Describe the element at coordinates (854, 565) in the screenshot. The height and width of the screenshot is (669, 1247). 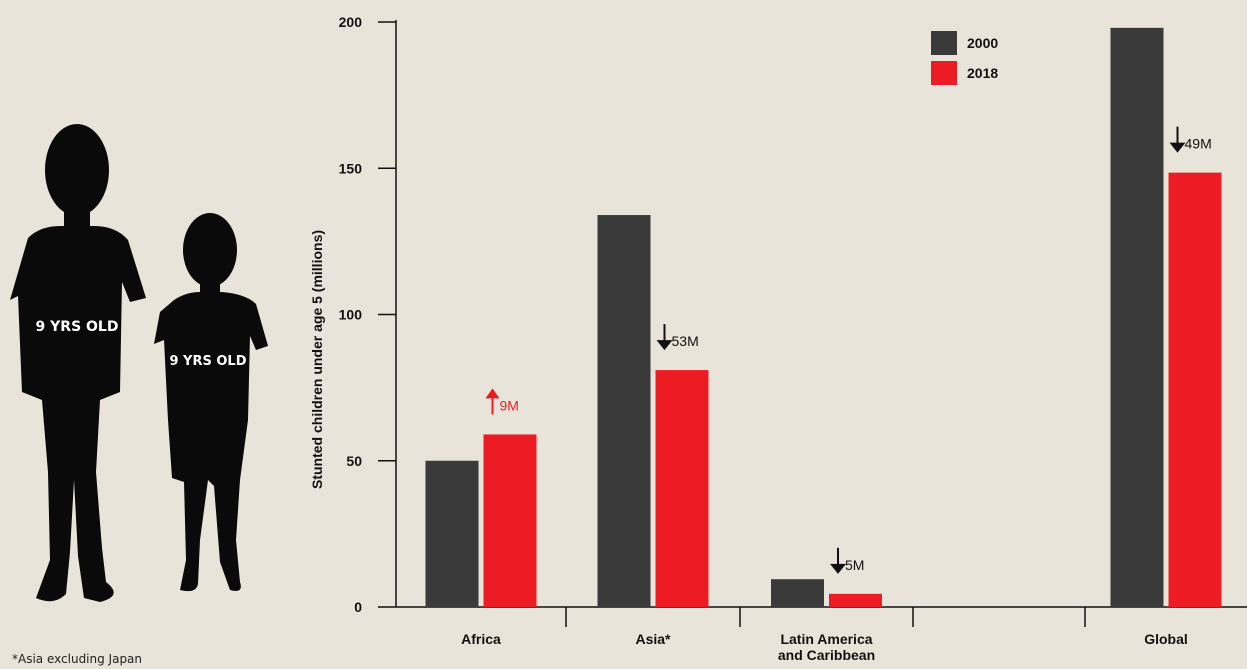
I see `change-label: 5M` at that location.